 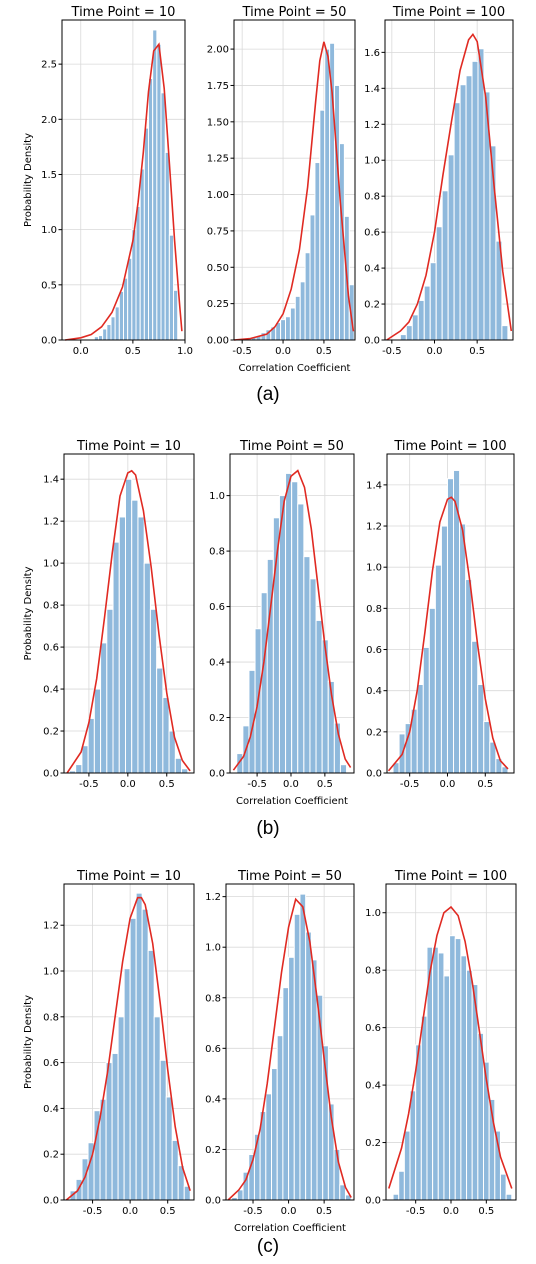 What do you see at coordinates (290, 1228) in the screenshot?
I see `x-axis-label: Correlation Coefficient` at bounding box center [290, 1228].